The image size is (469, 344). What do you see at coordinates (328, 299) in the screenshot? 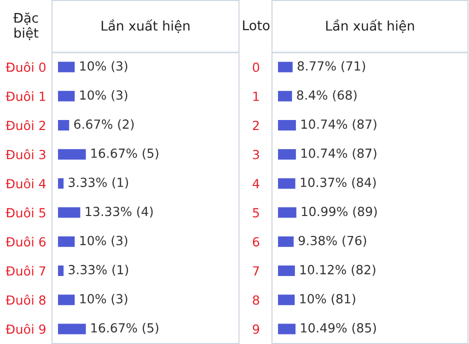
I see `data-label: 10% (81)` at bounding box center [328, 299].